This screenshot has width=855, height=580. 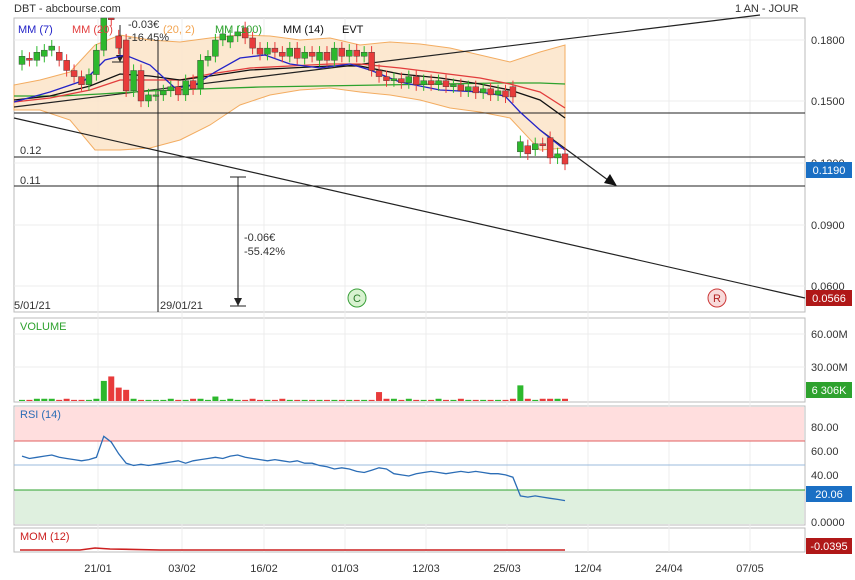 I want to click on mom-panel-title: MOM (12), so click(x=45, y=537).